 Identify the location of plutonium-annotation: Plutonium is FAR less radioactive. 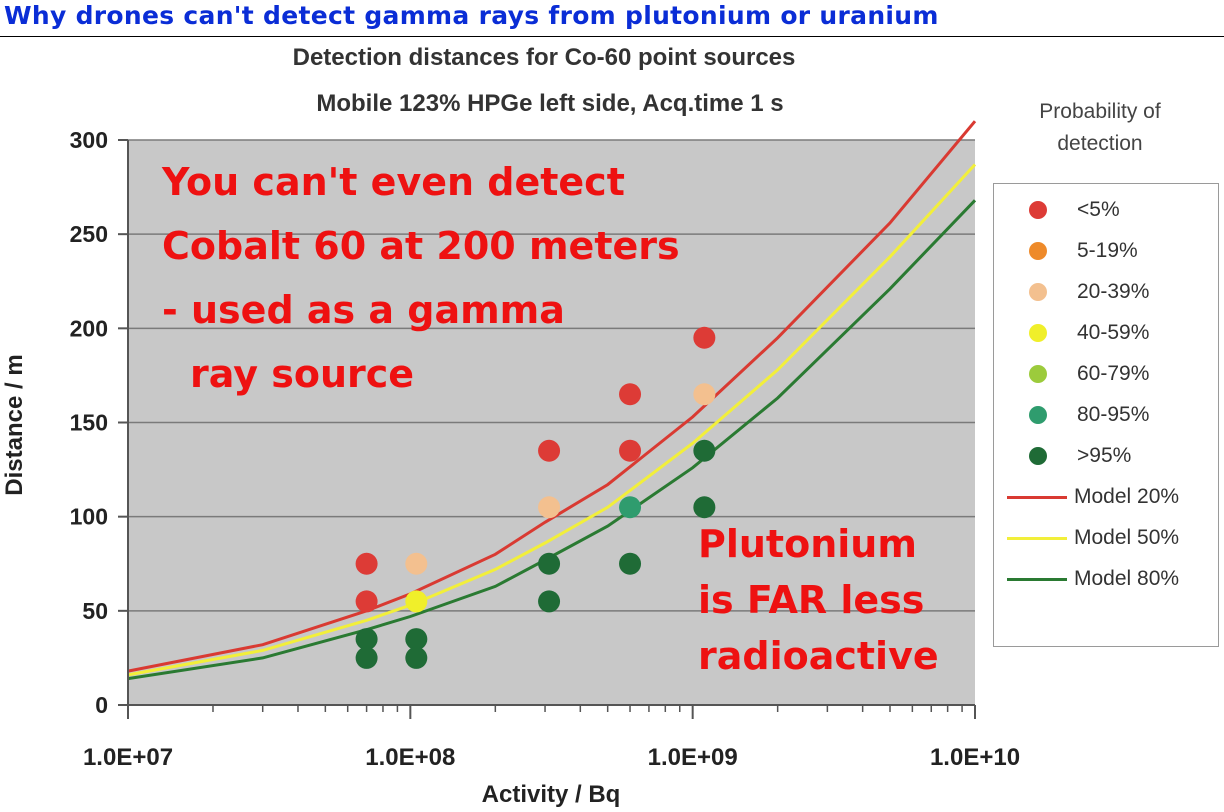
(818, 600).